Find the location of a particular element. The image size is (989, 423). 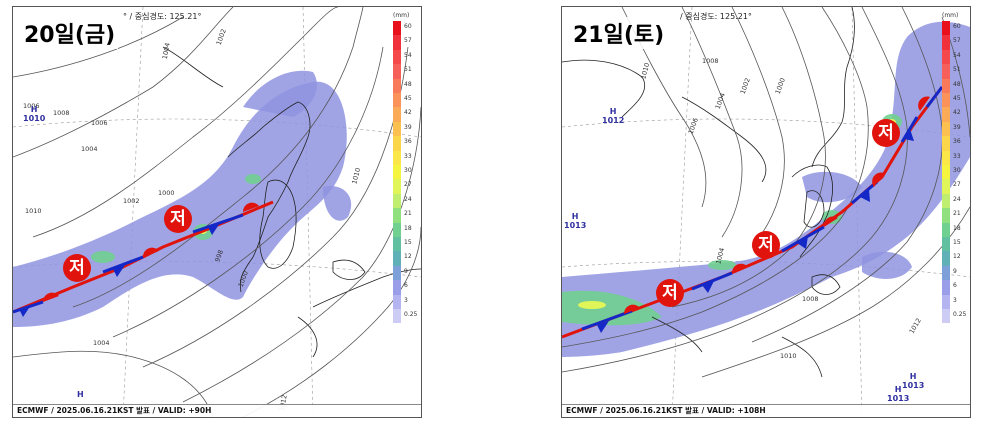

day-title: 20일(금) is located at coordinates (70, 33).